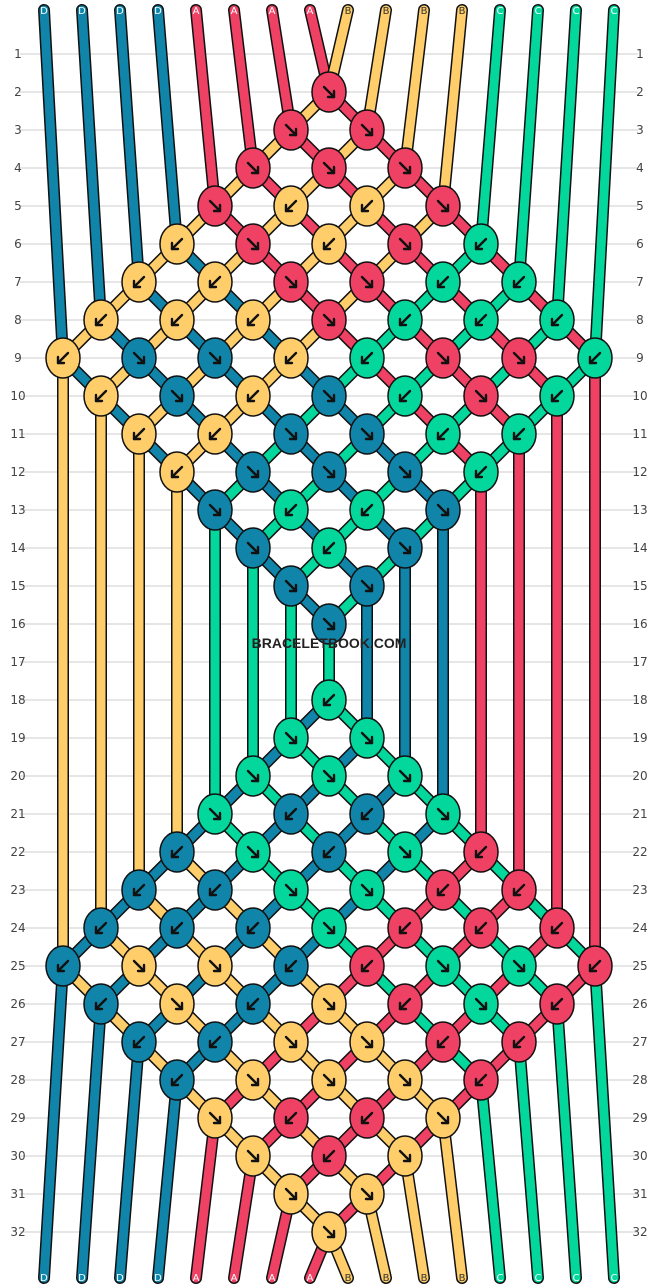 The height and width of the screenshot is (1288, 658). I want to click on row-label-left: 1, so click(18, 54).